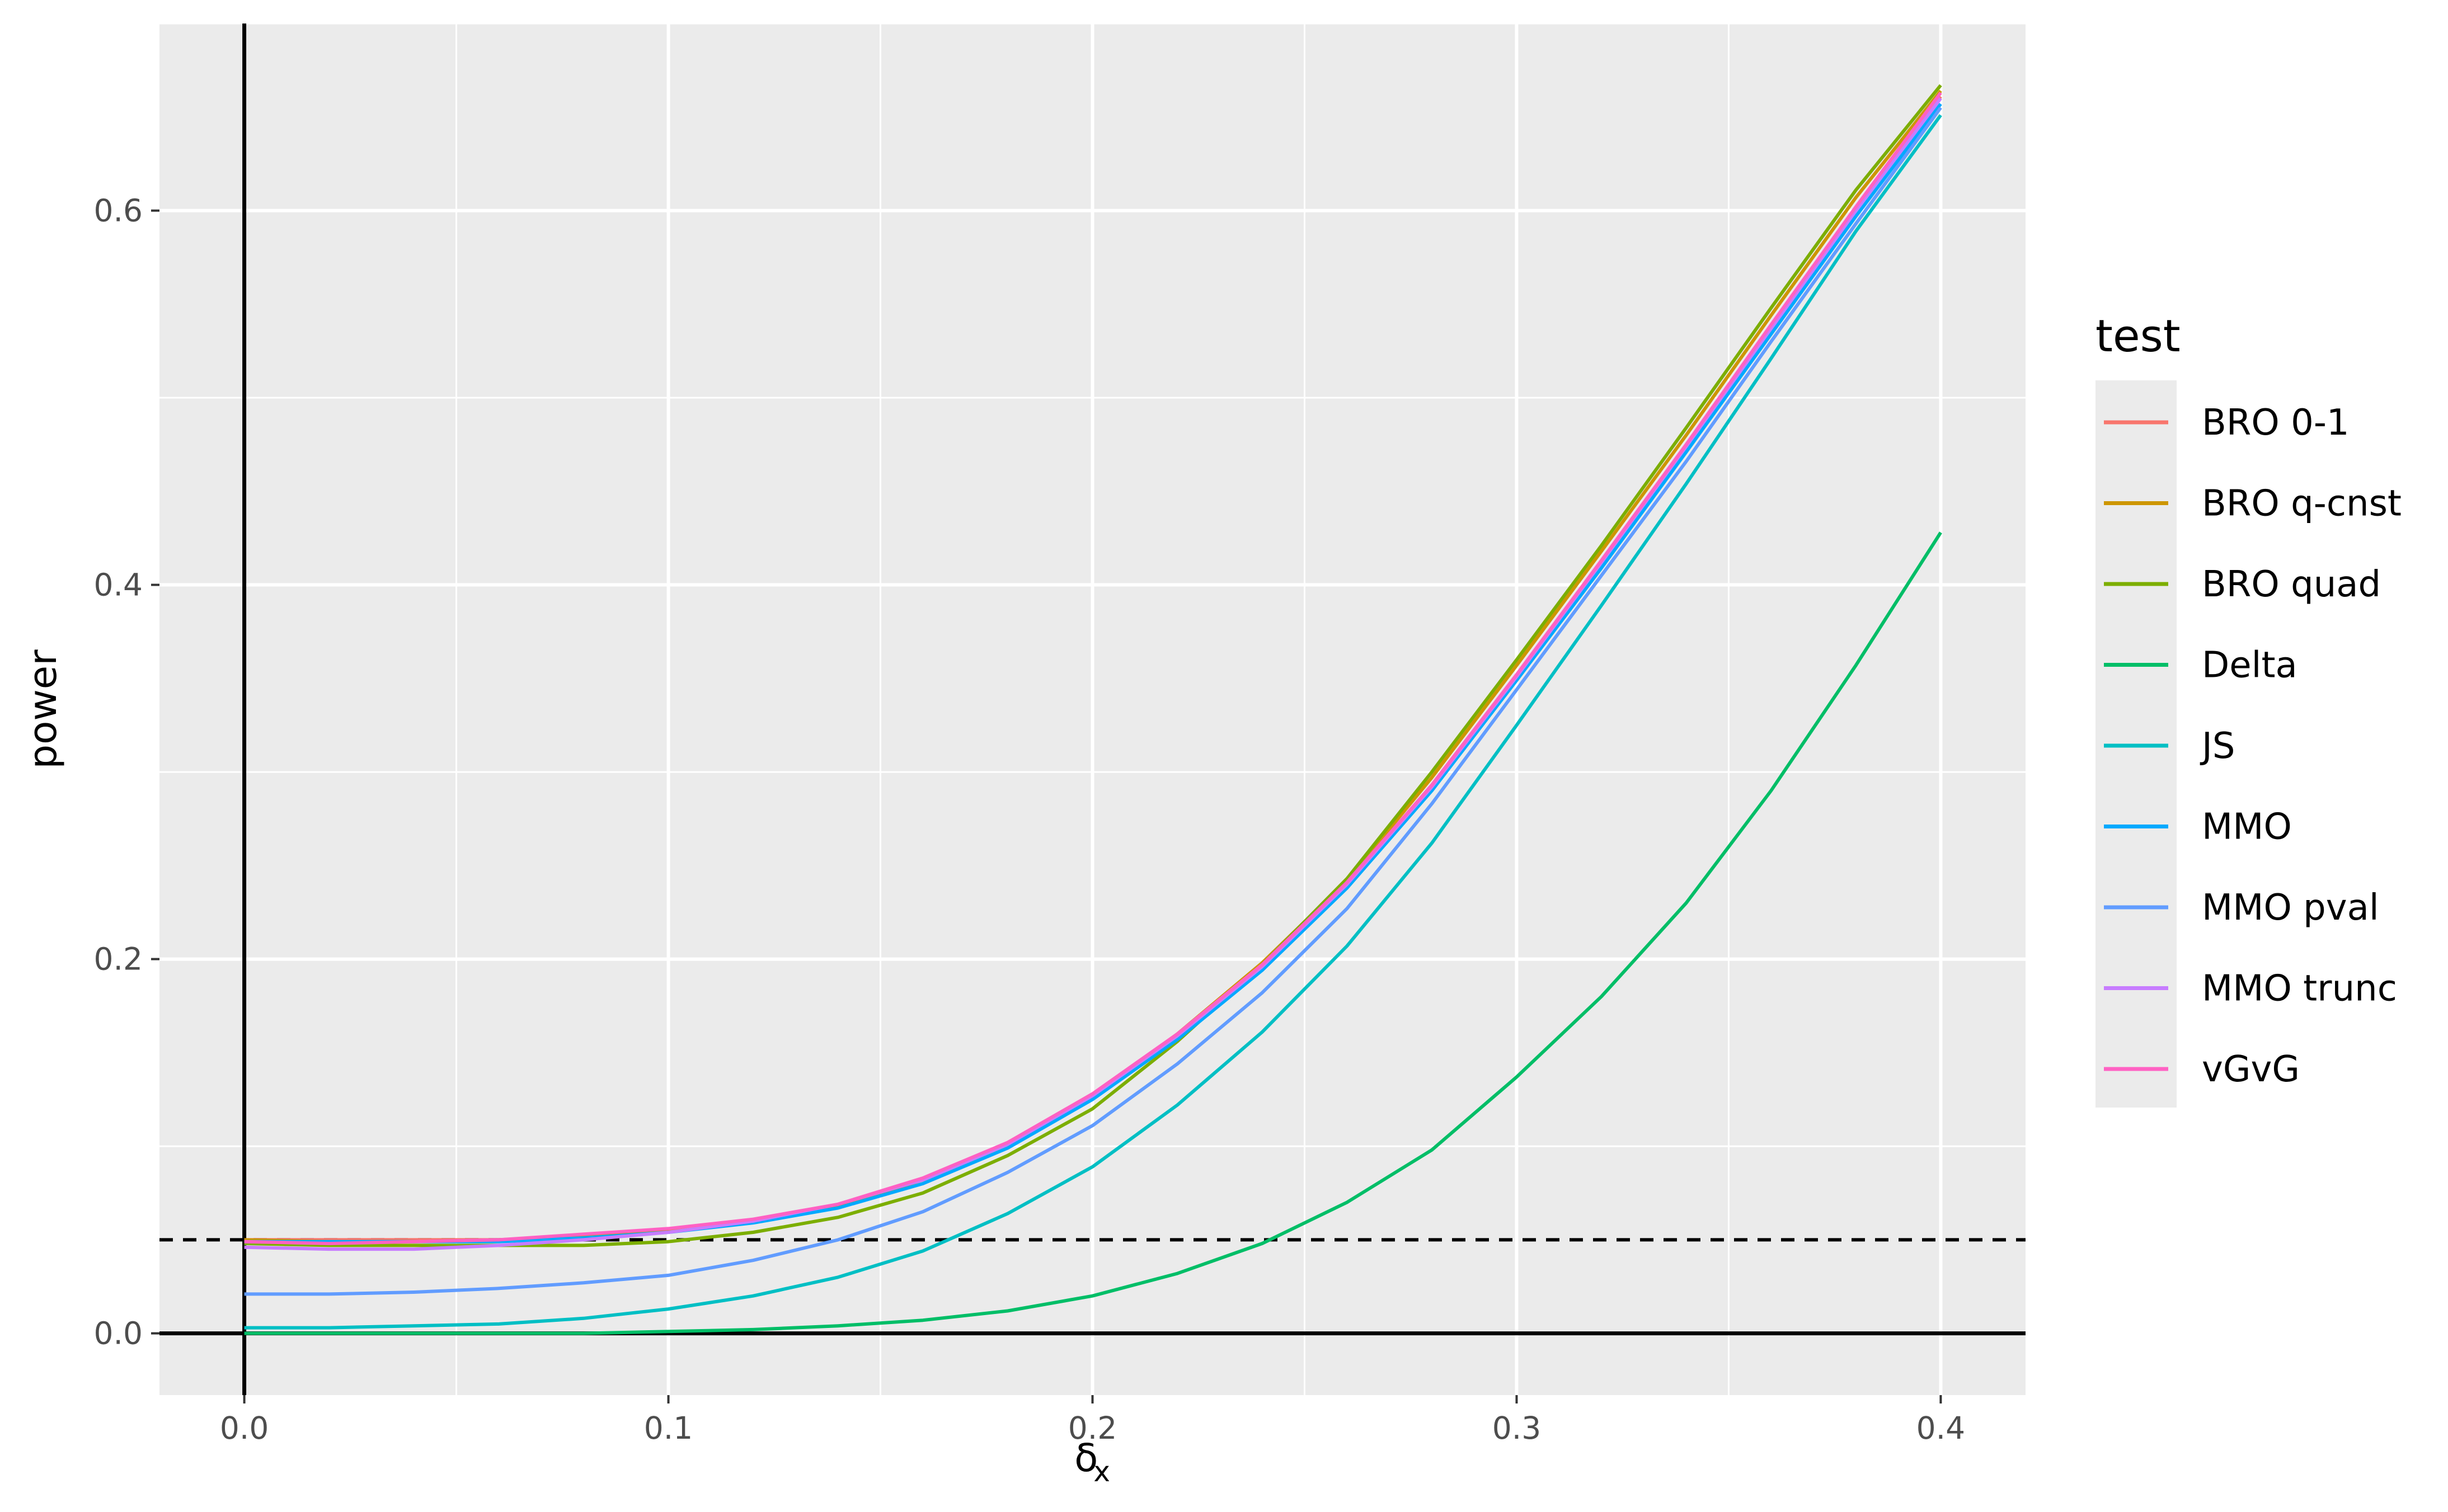 This screenshot has width=2448, height=1512. Describe the element at coordinates (118, 1334) in the screenshot. I see `y-tick-label: 0.0` at that location.